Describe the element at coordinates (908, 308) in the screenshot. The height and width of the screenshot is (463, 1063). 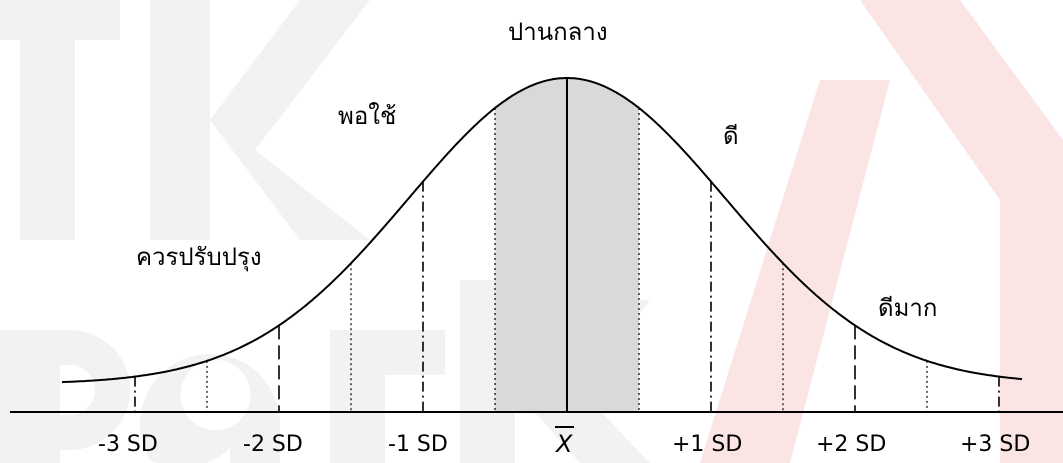
I see `region-label-very-good: ดีมาก` at that location.